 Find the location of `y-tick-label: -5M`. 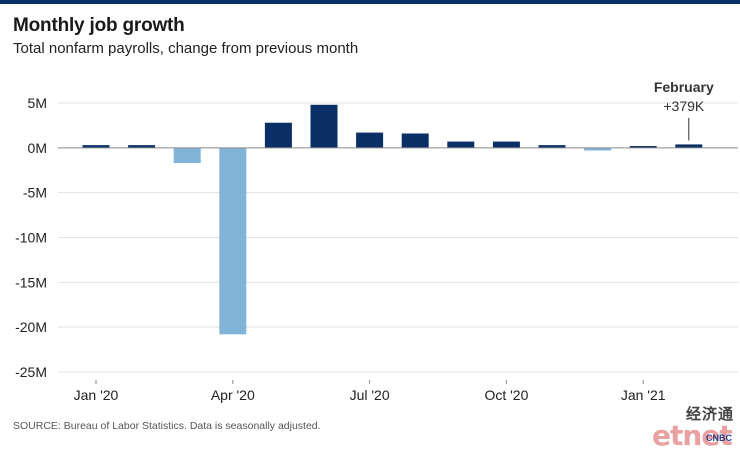

y-tick-label: -5M is located at coordinates (35, 193).